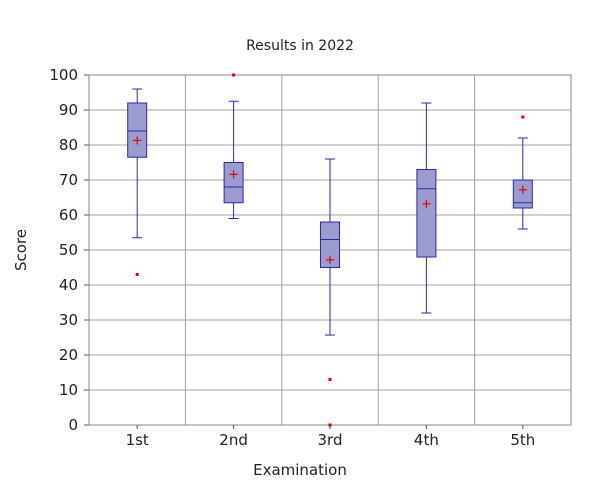 Image resolution: width=600 pixels, height=500 pixels. What do you see at coordinates (300, 46) in the screenshot?
I see `chart-title: Results in 2022` at bounding box center [300, 46].